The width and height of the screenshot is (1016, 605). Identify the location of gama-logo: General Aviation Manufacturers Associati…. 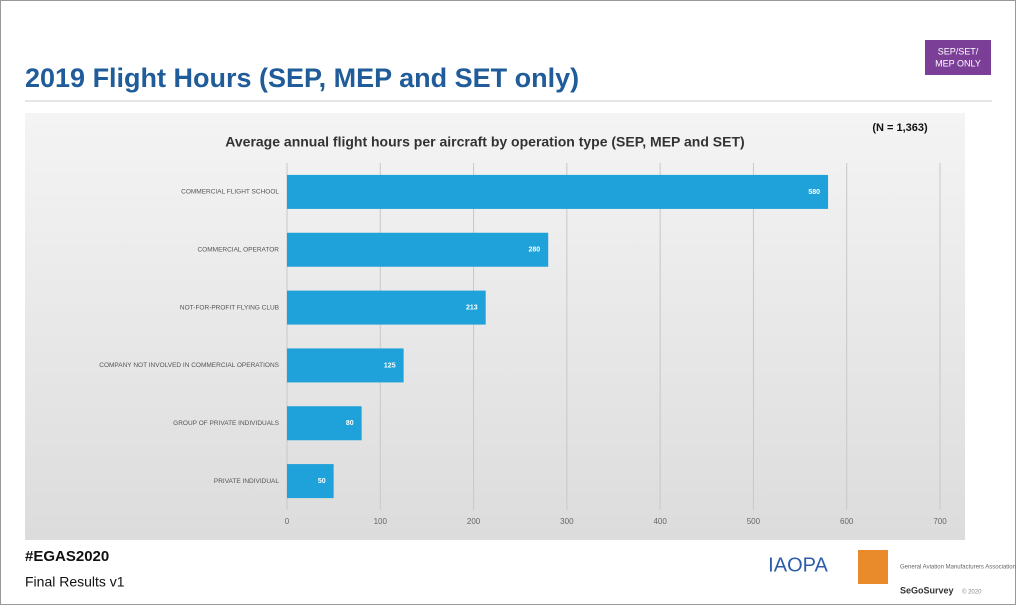
(958, 568).